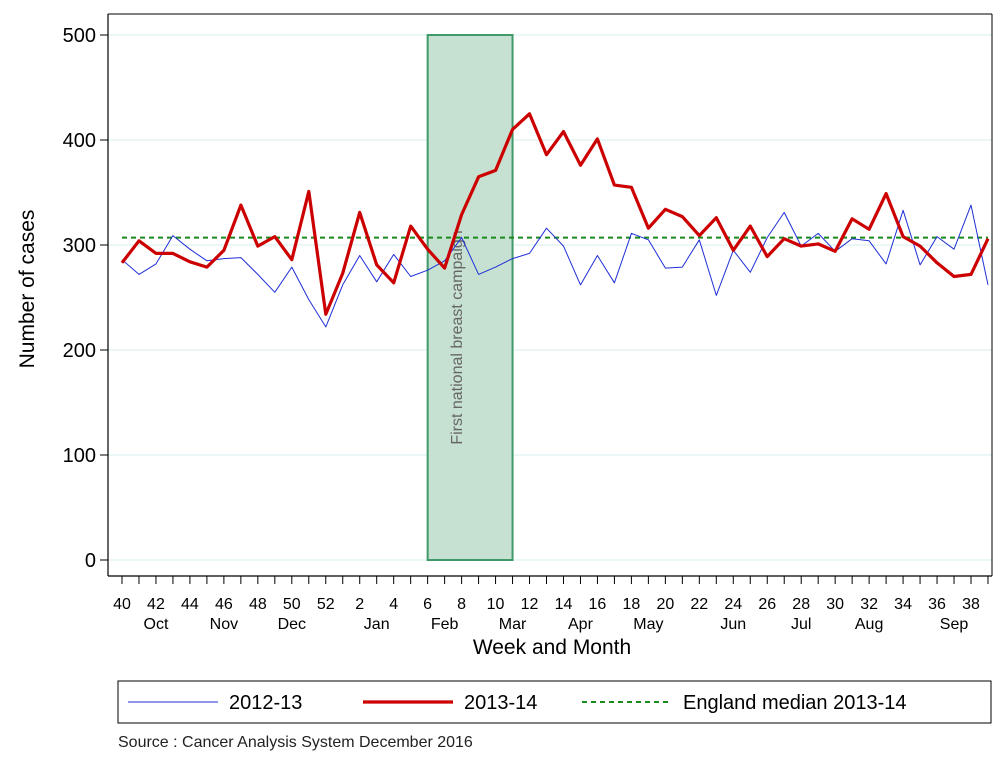  Describe the element at coordinates (292, 604) in the screenshot. I see `x-tick-label: 50` at that location.